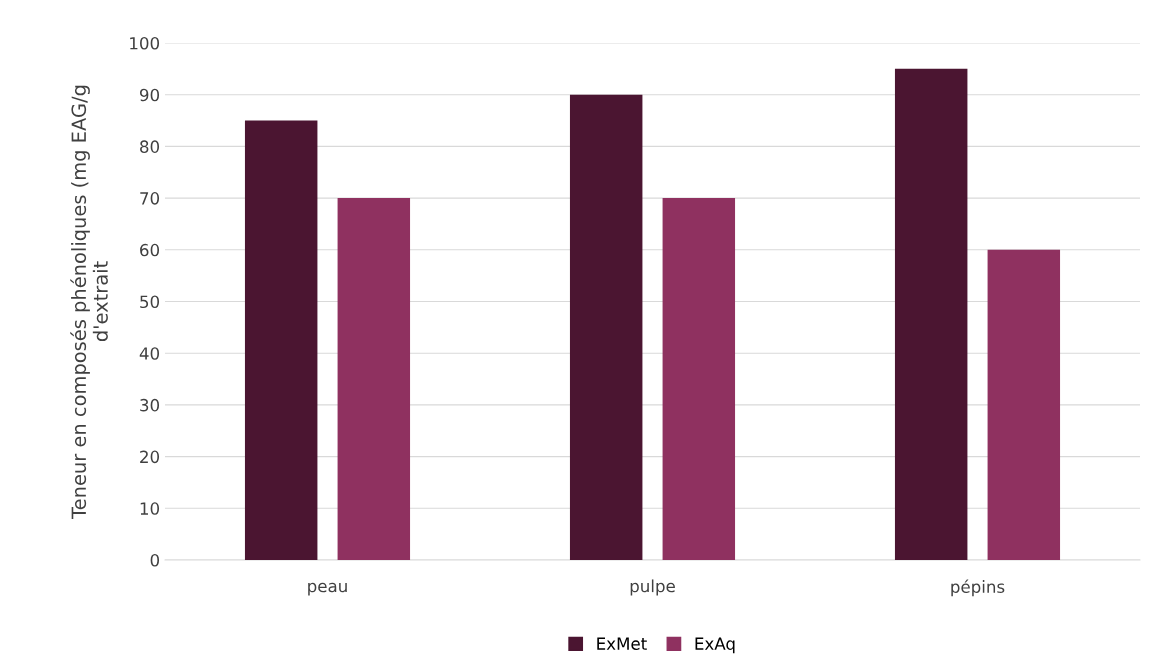  What do you see at coordinates (150, 457) in the screenshot?
I see `y-tick-label: 20` at bounding box center [150, 457].